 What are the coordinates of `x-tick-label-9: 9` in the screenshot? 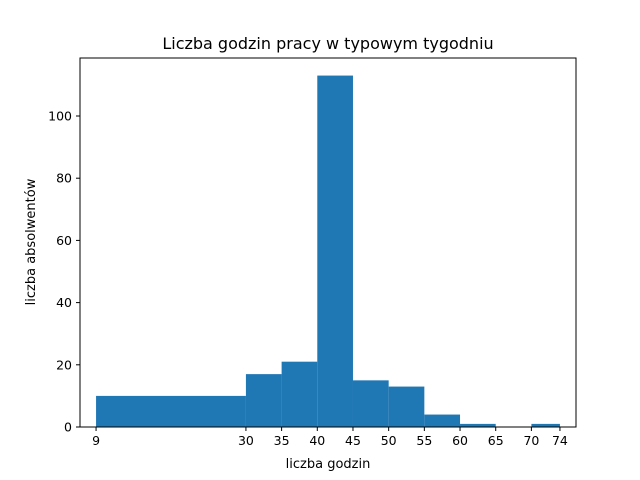 It's located at (96, 440).